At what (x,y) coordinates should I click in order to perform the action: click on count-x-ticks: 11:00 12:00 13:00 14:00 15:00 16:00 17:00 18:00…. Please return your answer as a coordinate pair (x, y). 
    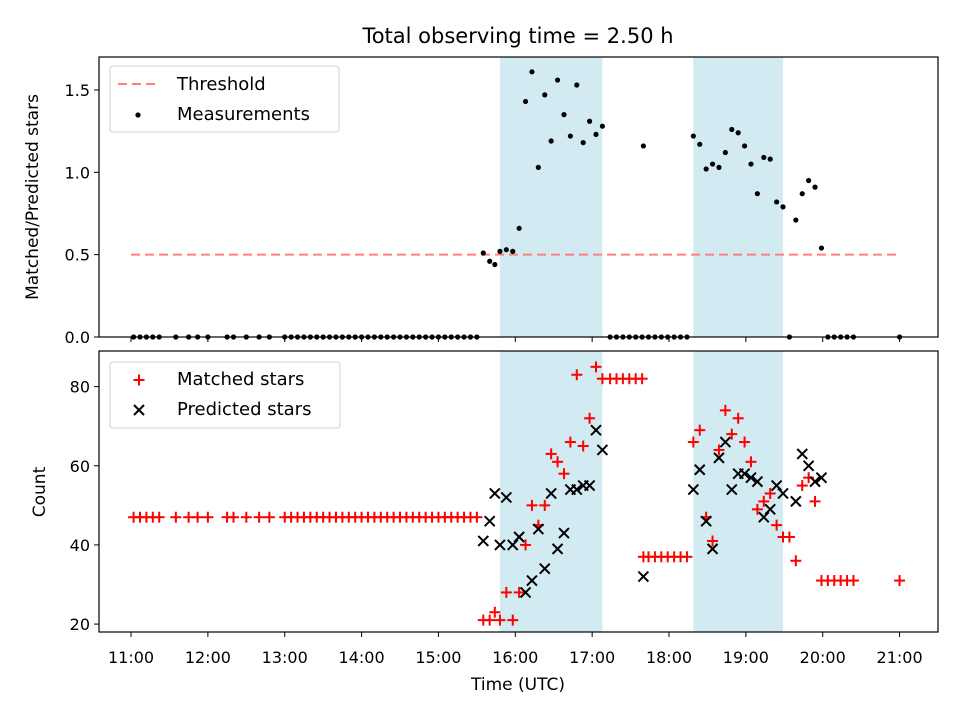
    Looking at the image, I should click on (515, 649).